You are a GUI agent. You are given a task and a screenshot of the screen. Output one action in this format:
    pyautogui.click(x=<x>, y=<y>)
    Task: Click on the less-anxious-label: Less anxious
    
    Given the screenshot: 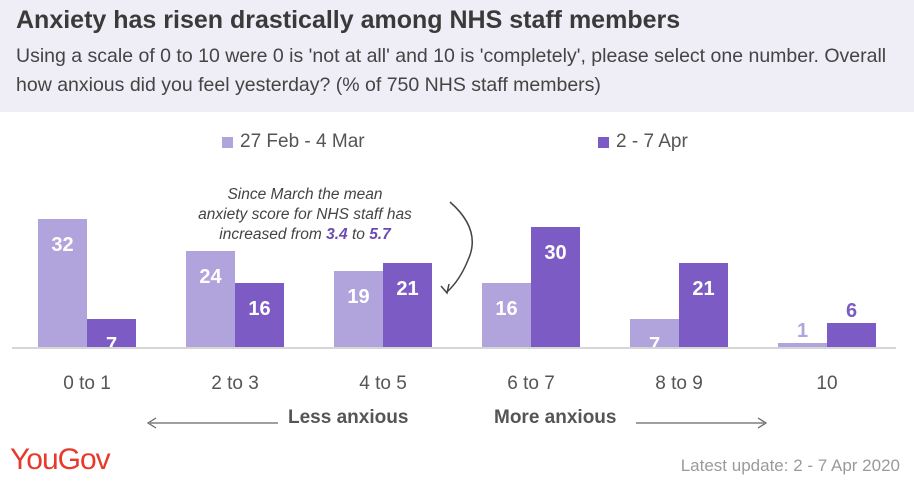 What is the action you would take?
    pyautogui.click(x=348, y=417)
    